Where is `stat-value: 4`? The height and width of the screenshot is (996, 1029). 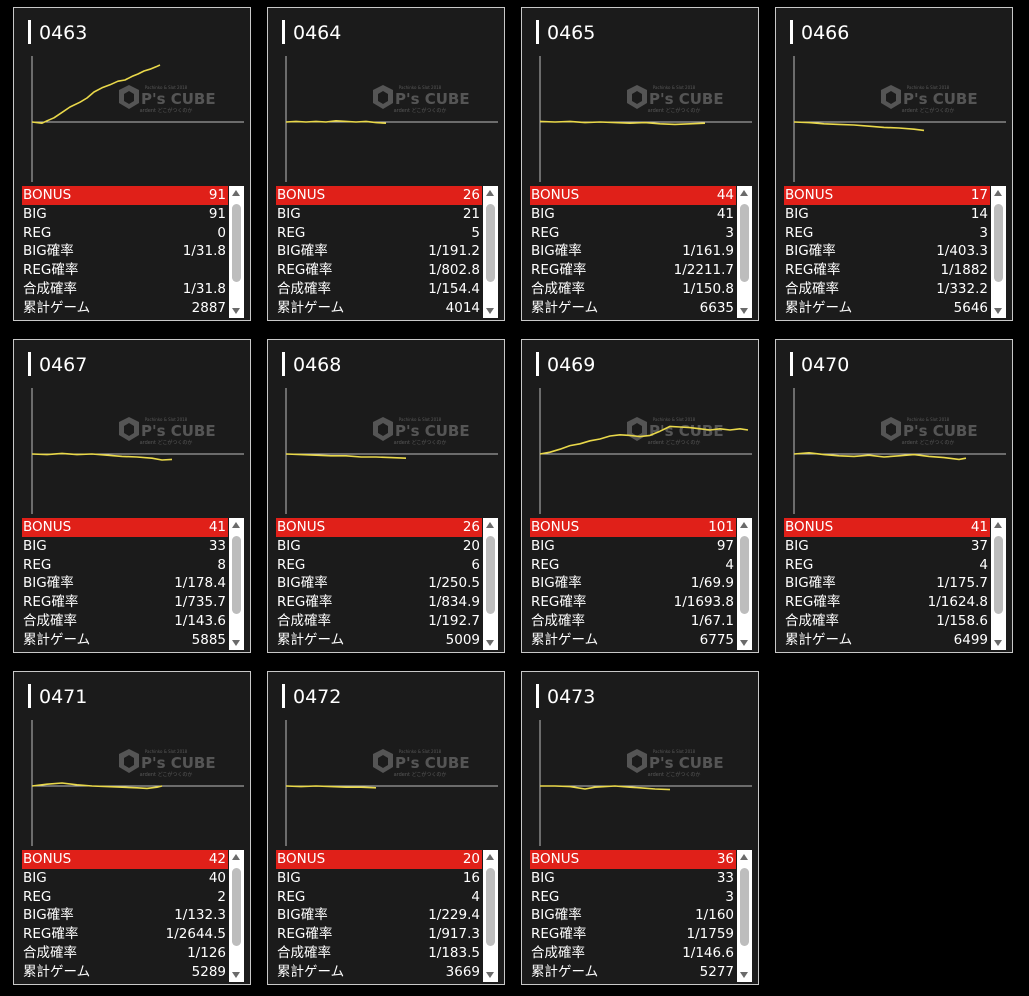
stat-value: 4 is located at coordinates (475, 896).